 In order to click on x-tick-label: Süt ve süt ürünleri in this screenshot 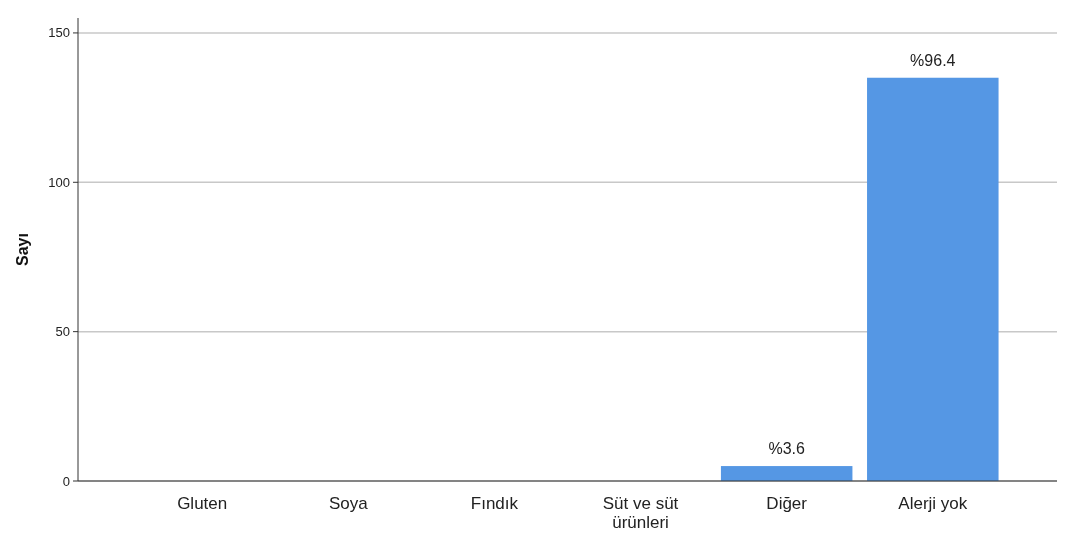, I will do `click(640, 513)`.